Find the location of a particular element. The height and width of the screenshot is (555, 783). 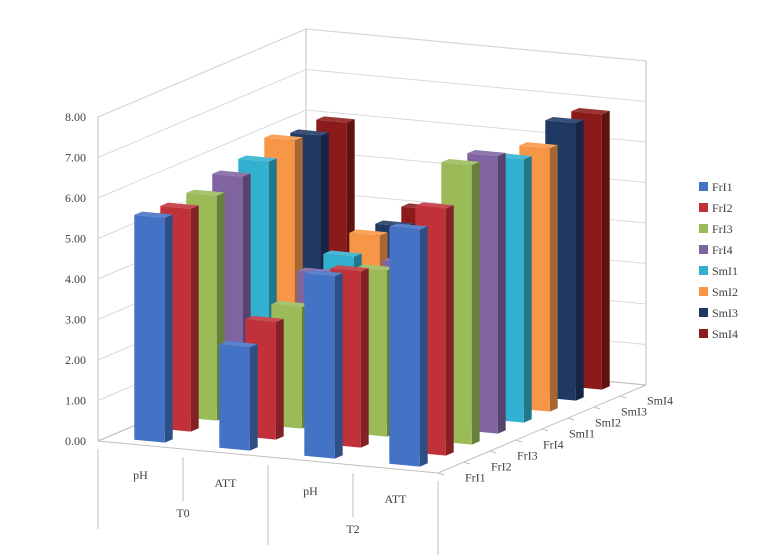

x-axis: pH ATT pH ATT T0 T2 is located at coordinates (268, 502).